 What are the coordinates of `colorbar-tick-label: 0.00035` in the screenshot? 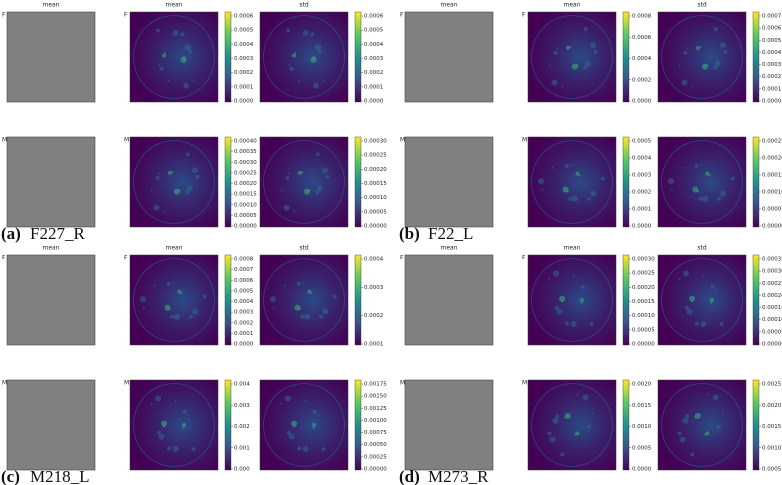 It's located at (245, 152).